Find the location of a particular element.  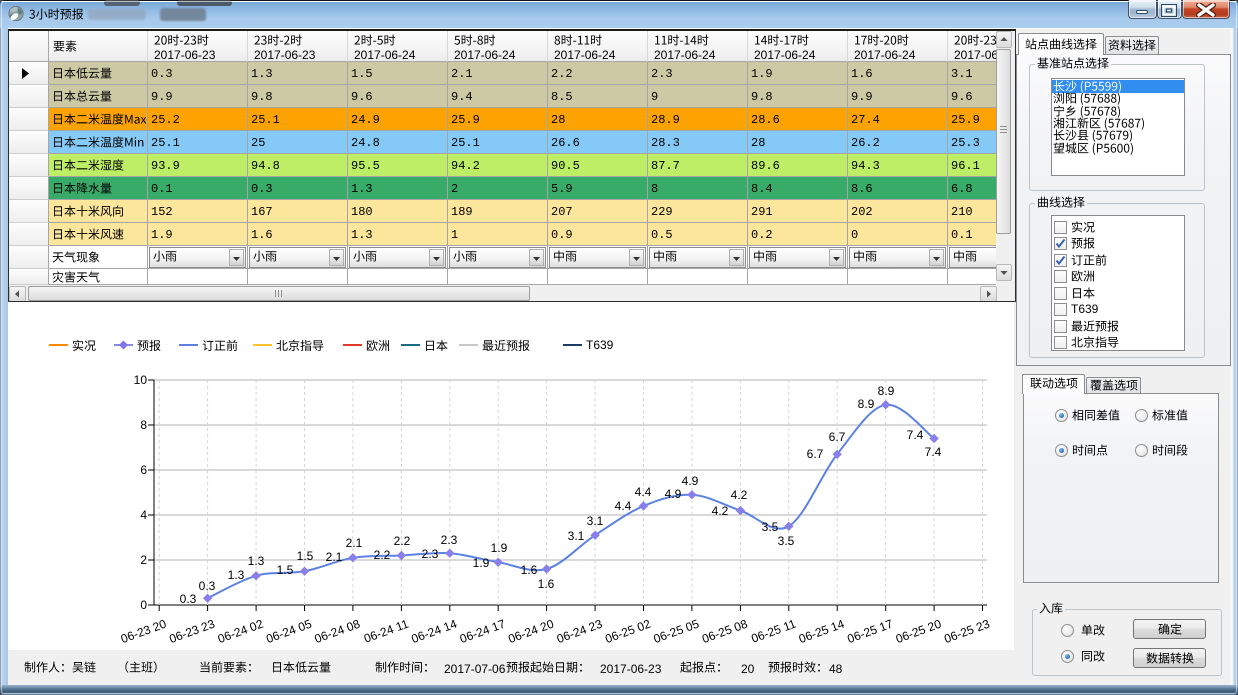

svg-text: 06-23 23 is located at coordinates (192, 631).